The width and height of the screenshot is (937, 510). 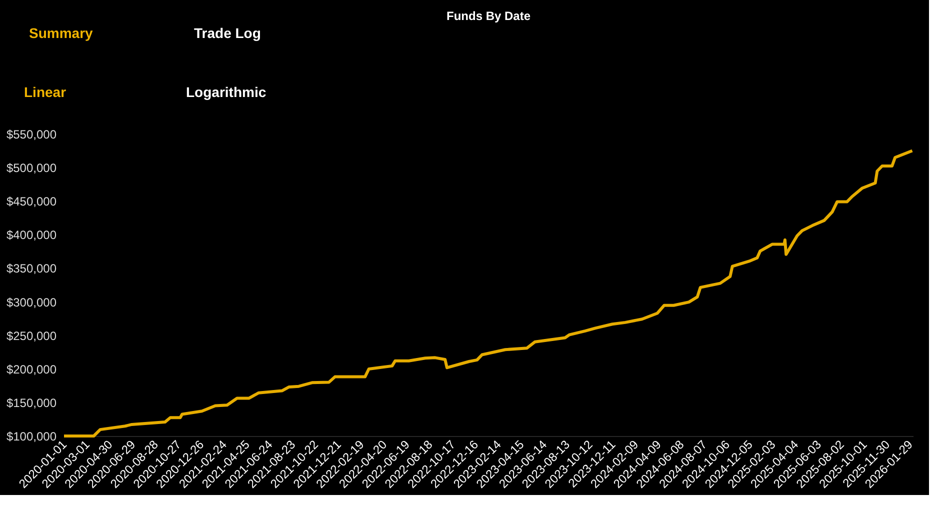 I want to click on text: Summary, so click(x=61, y=33).